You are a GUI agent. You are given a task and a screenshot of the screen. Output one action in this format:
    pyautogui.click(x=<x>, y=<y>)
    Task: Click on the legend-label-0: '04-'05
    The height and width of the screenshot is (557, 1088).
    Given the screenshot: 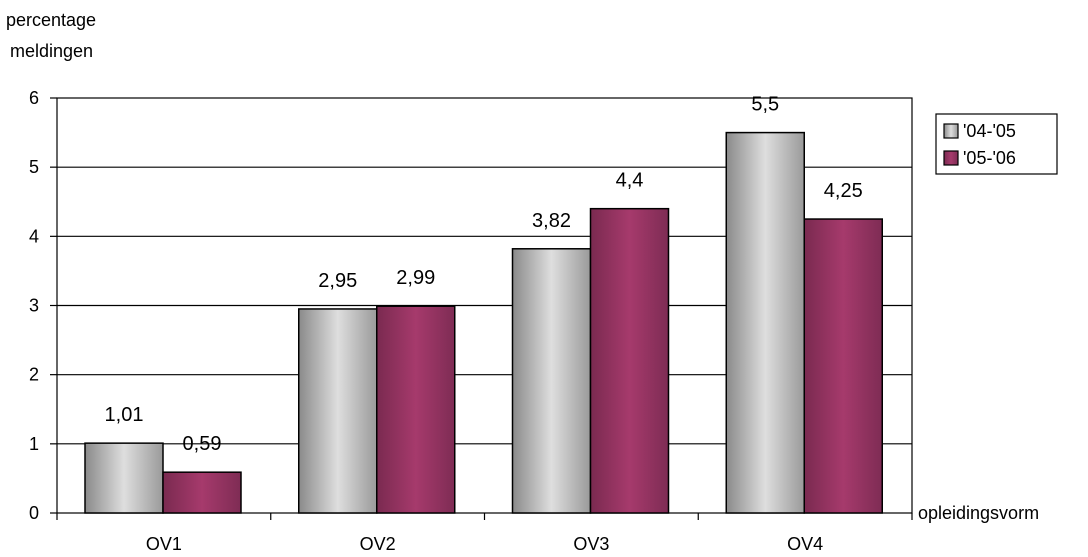 What is the action you would take?
    pyautogui.click(x=989, y=131)
    